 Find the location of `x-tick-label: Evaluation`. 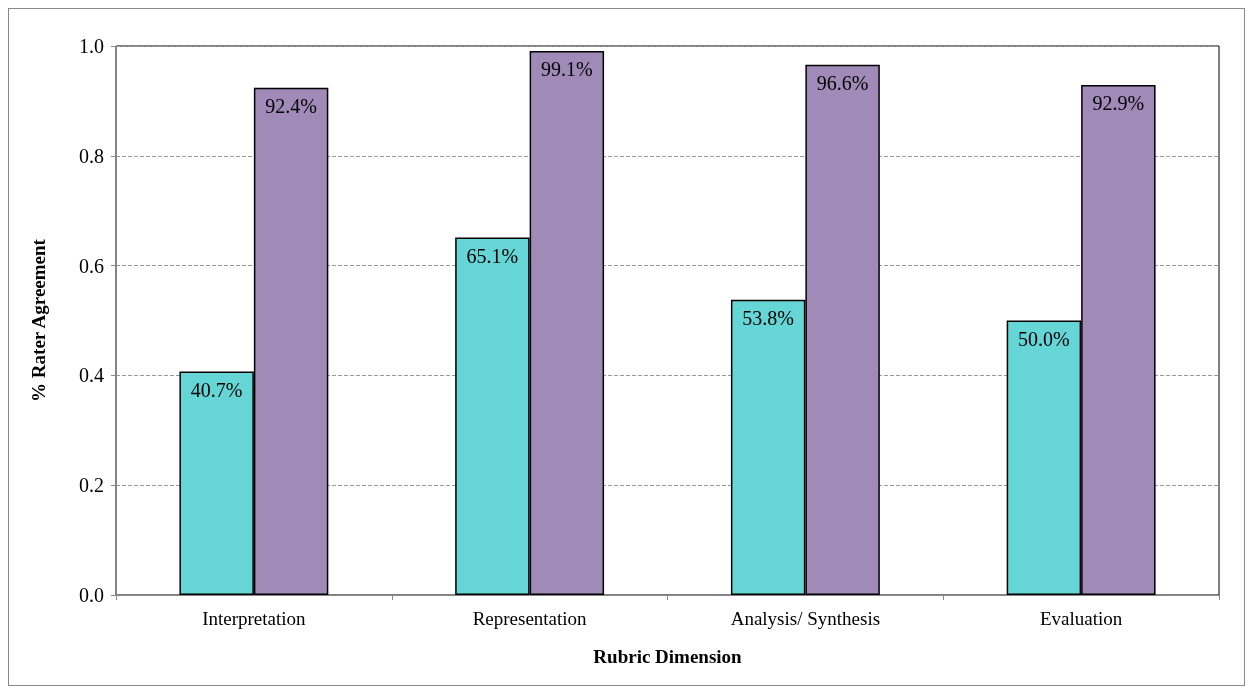

x-tick-label: Evaluation is located at coordinates (1081, 618).